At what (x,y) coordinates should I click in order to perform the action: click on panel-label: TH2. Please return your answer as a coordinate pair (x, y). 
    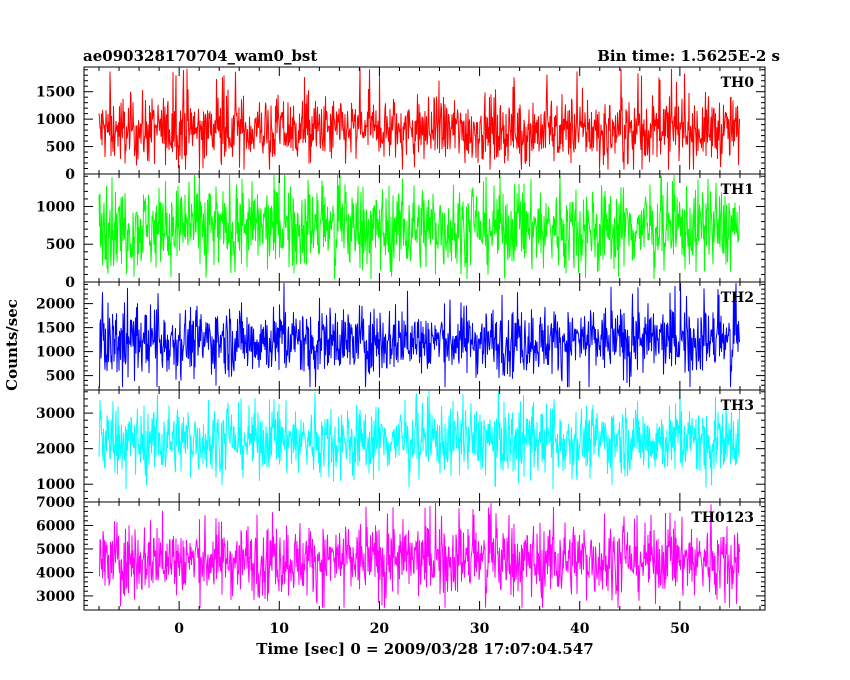
    Looking at the image, I should click on (737, 298).